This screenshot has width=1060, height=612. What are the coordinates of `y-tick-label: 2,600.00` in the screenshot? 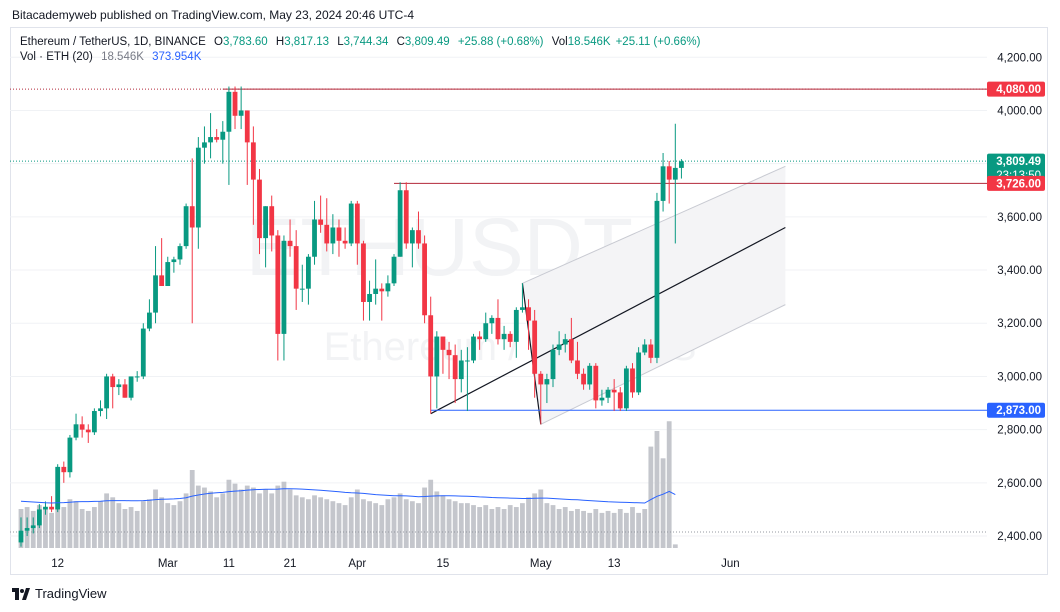 It's located at (1019, 484).